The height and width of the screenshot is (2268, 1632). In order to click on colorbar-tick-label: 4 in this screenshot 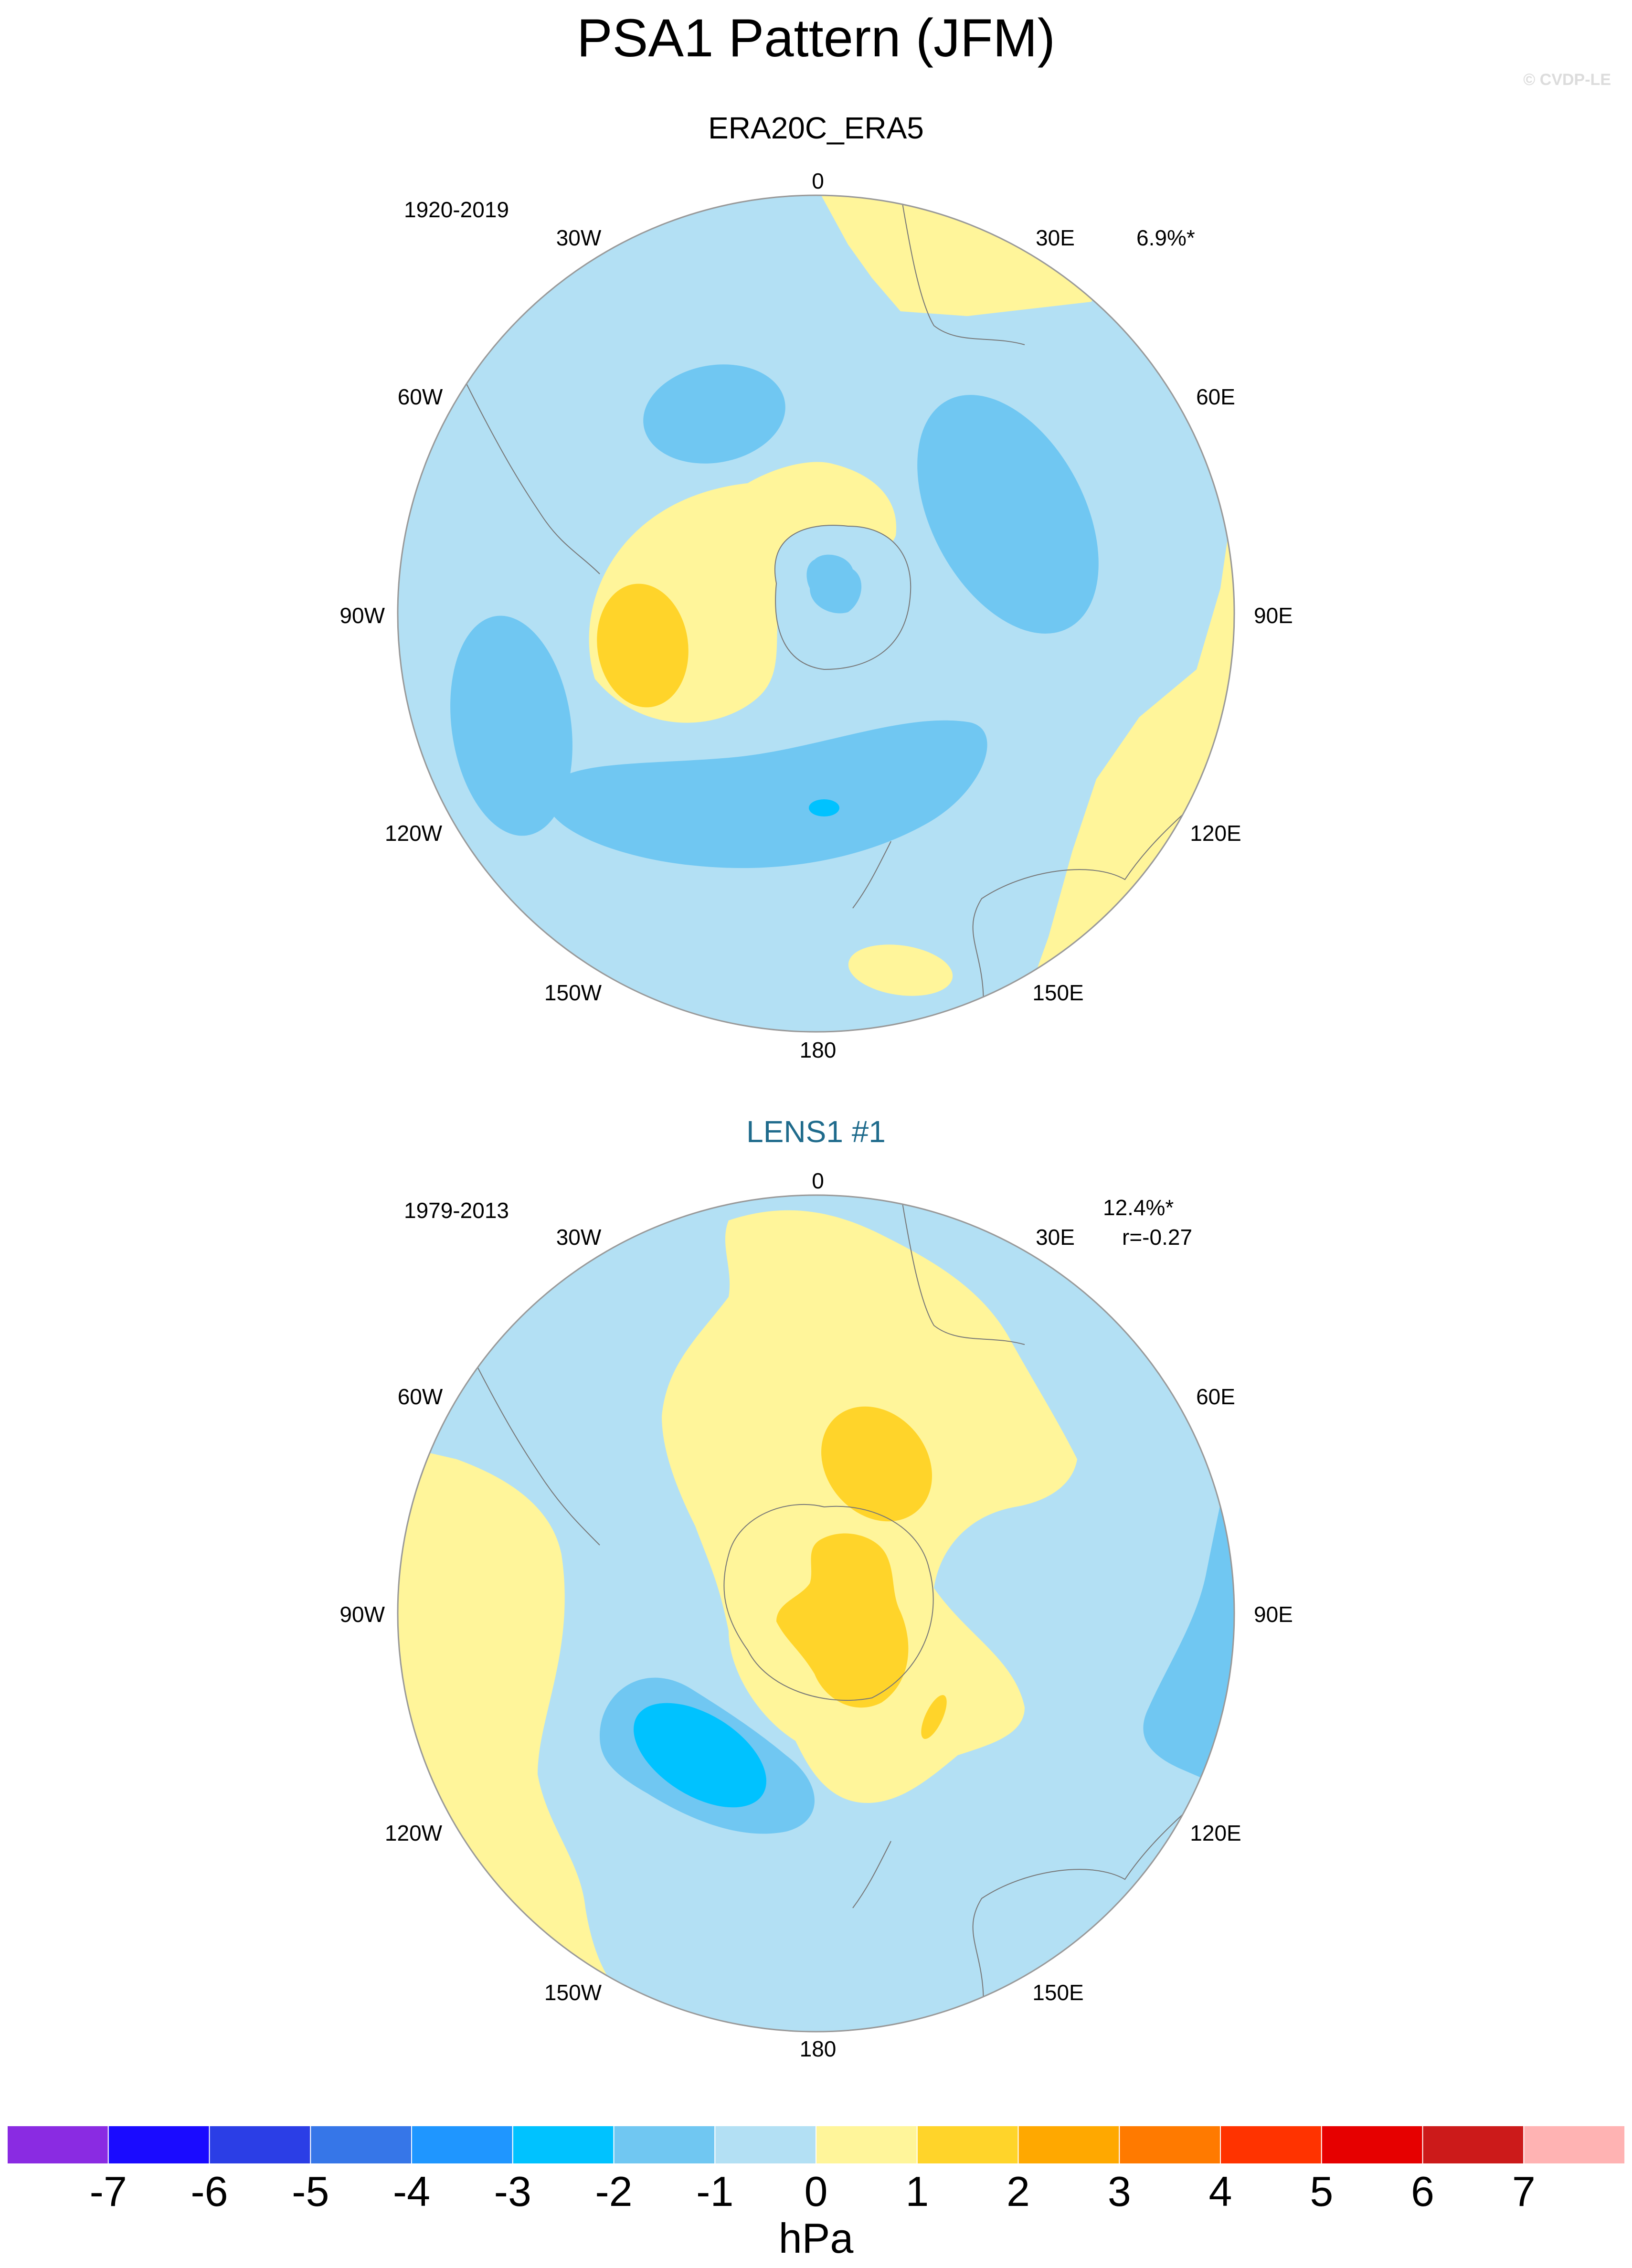, I will do `click(1220, 2191)`.